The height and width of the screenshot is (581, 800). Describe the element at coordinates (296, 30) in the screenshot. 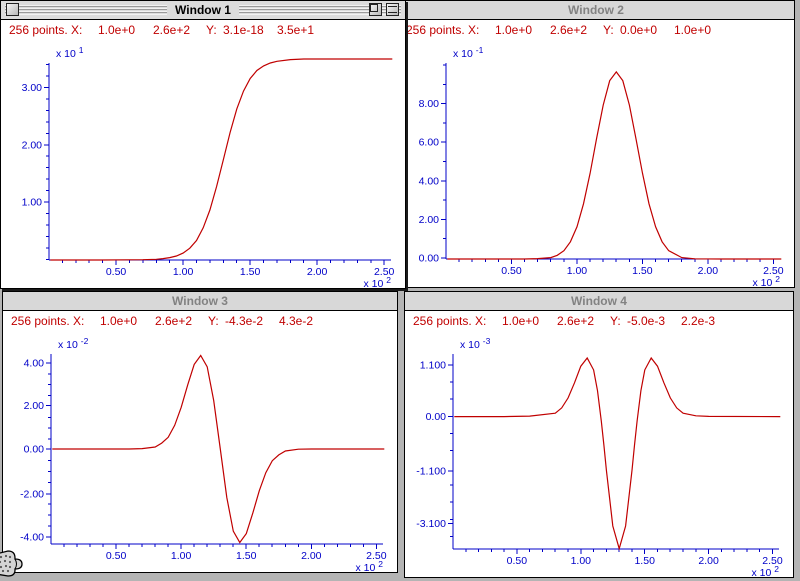

I see `y-max-value: 3.5e+1` at that location.